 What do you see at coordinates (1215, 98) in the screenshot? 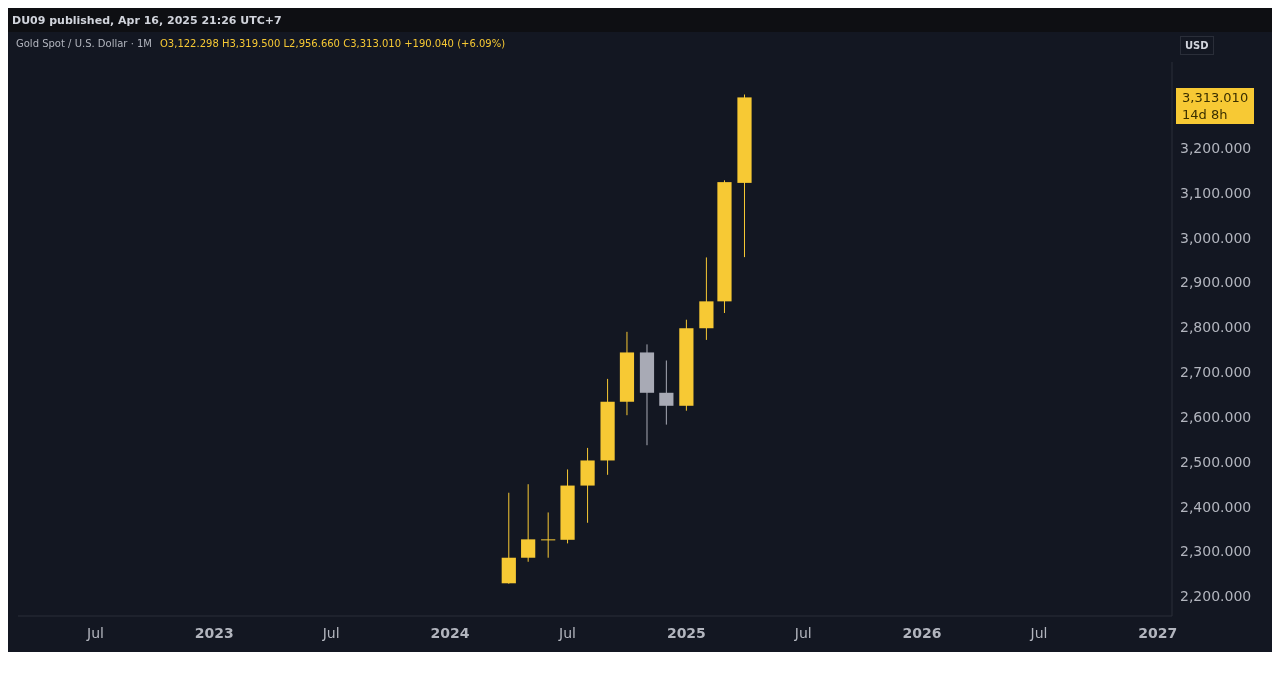
I see `text: 3,313.010` at bounding box center [1215, 98].